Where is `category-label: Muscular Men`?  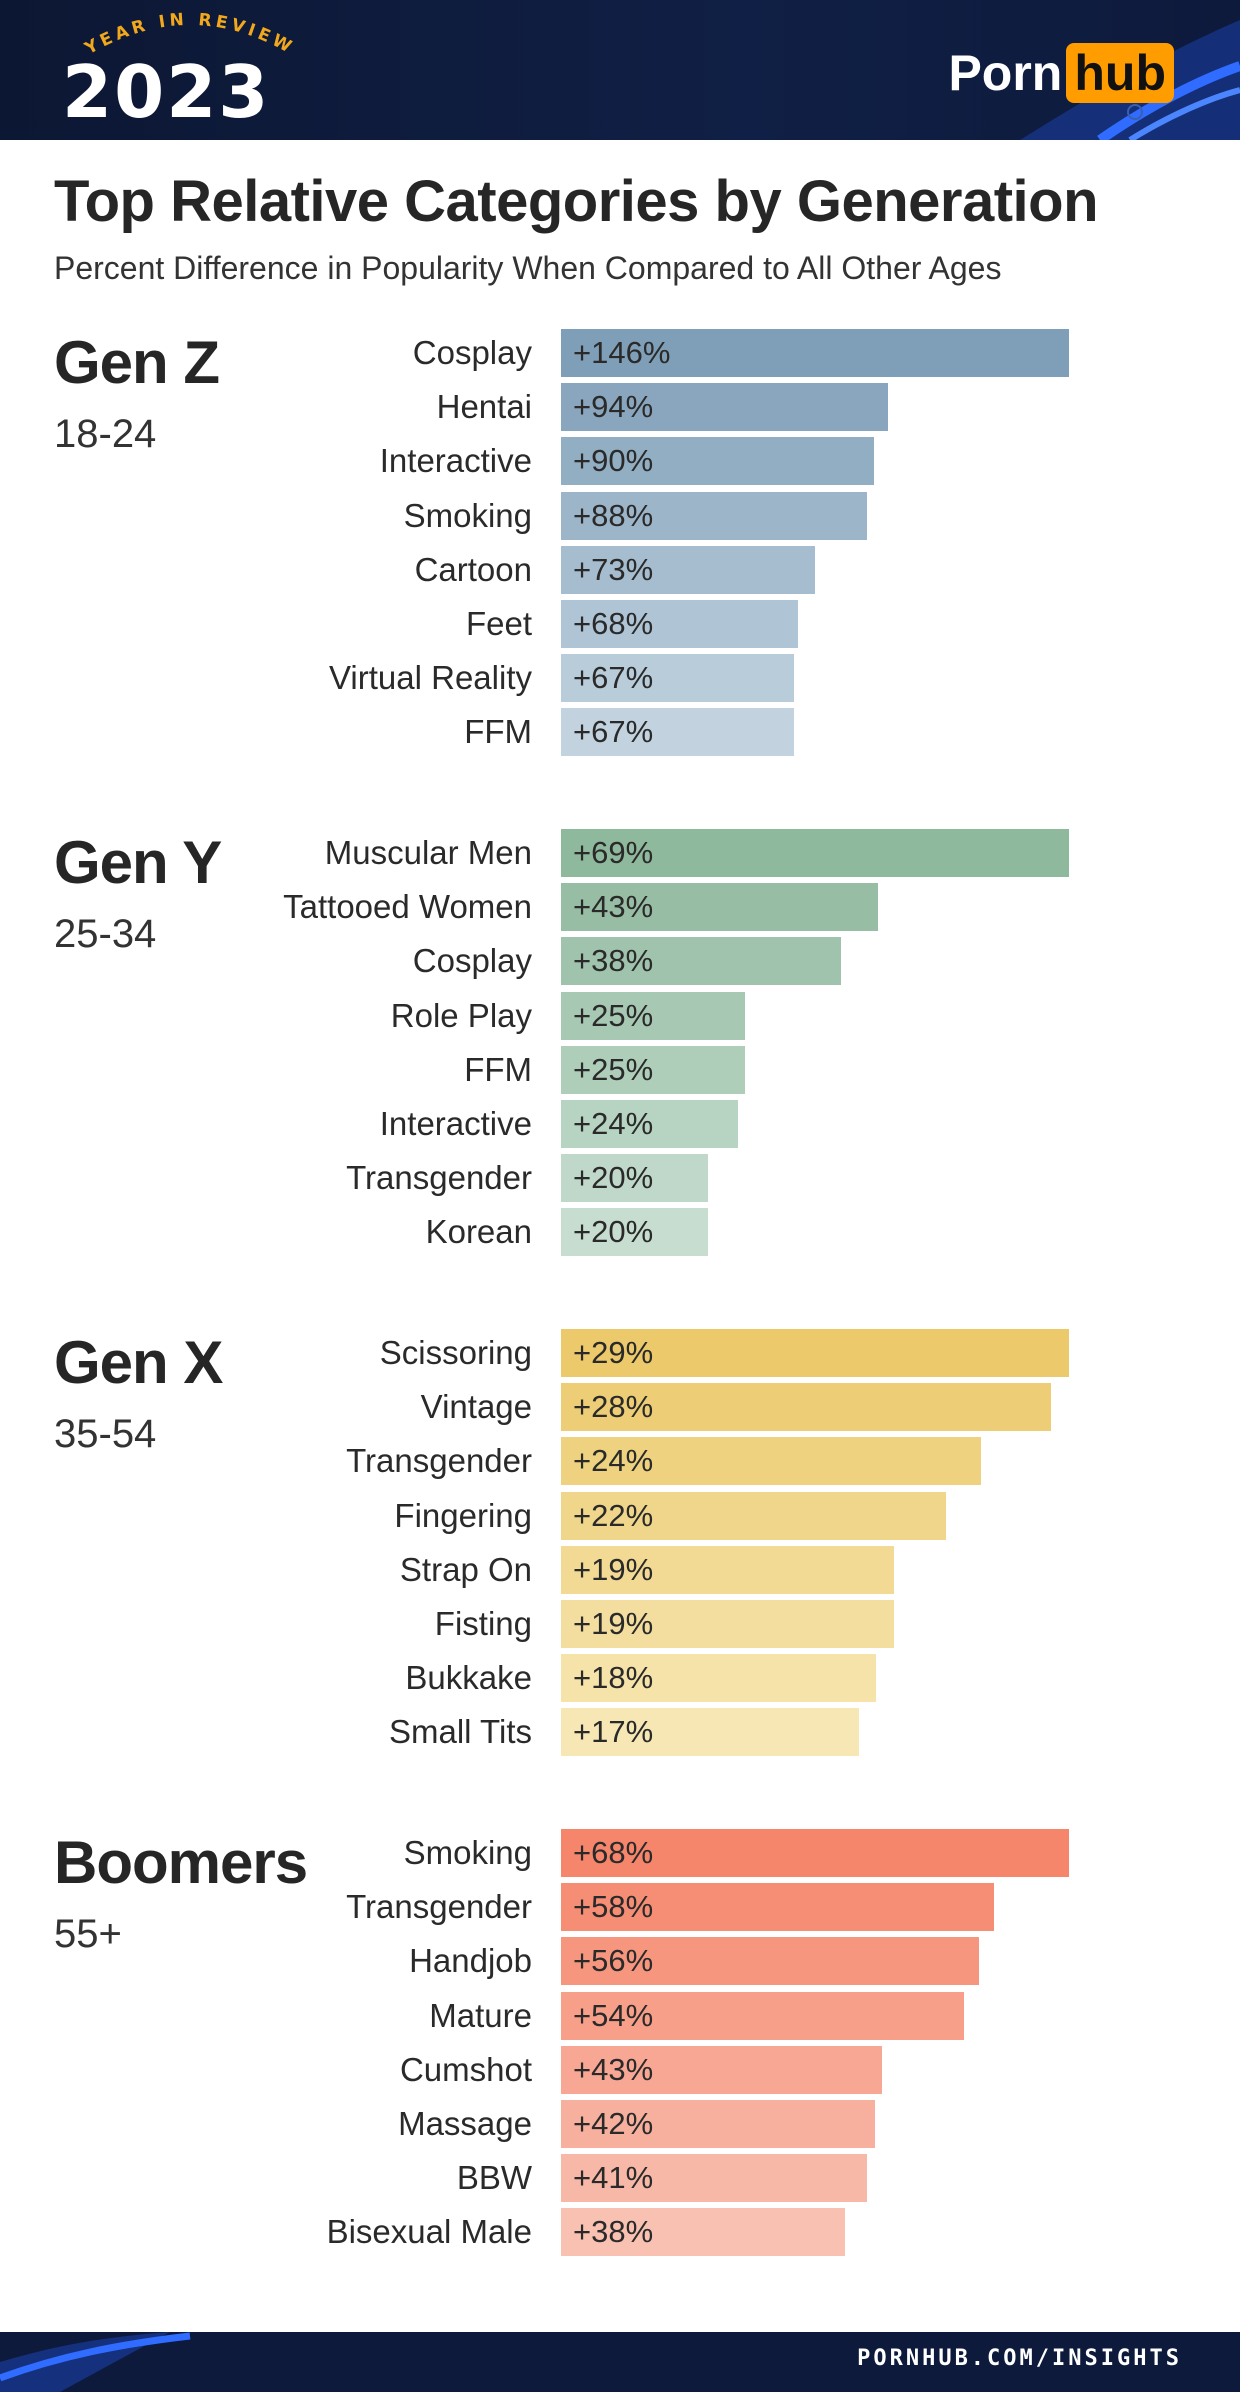
category-label: Muscular Men is located at coordinates (428, 852).